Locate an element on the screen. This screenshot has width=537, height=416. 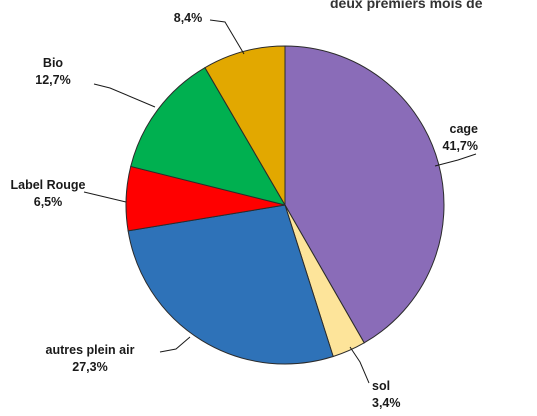
value-label-other: 8,4% is located at coordinates (188, 18).